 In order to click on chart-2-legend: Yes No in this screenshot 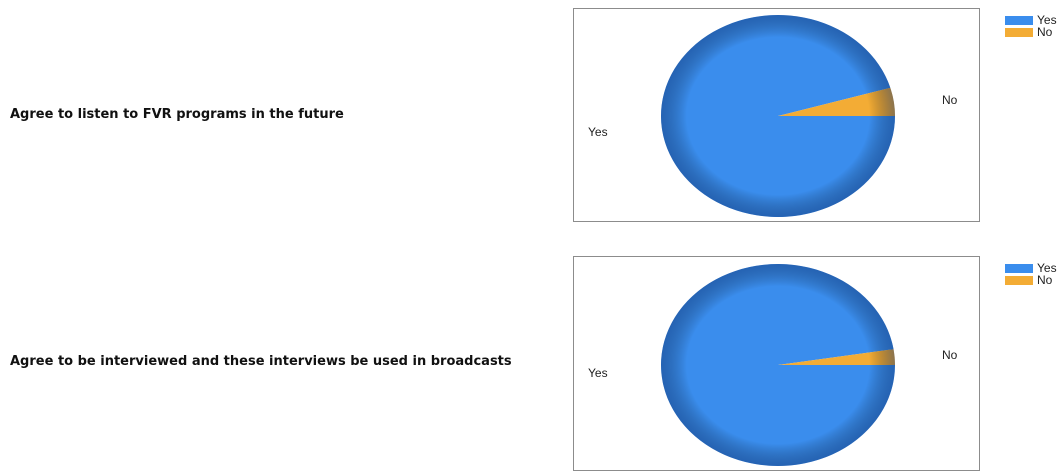, I will do `click(1034, 274)`.